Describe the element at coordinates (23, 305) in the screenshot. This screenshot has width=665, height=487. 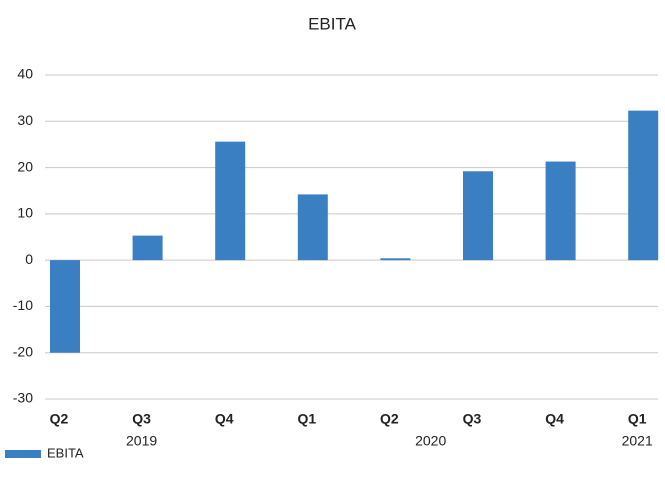
I see `y-tick-label: -10` at that location.